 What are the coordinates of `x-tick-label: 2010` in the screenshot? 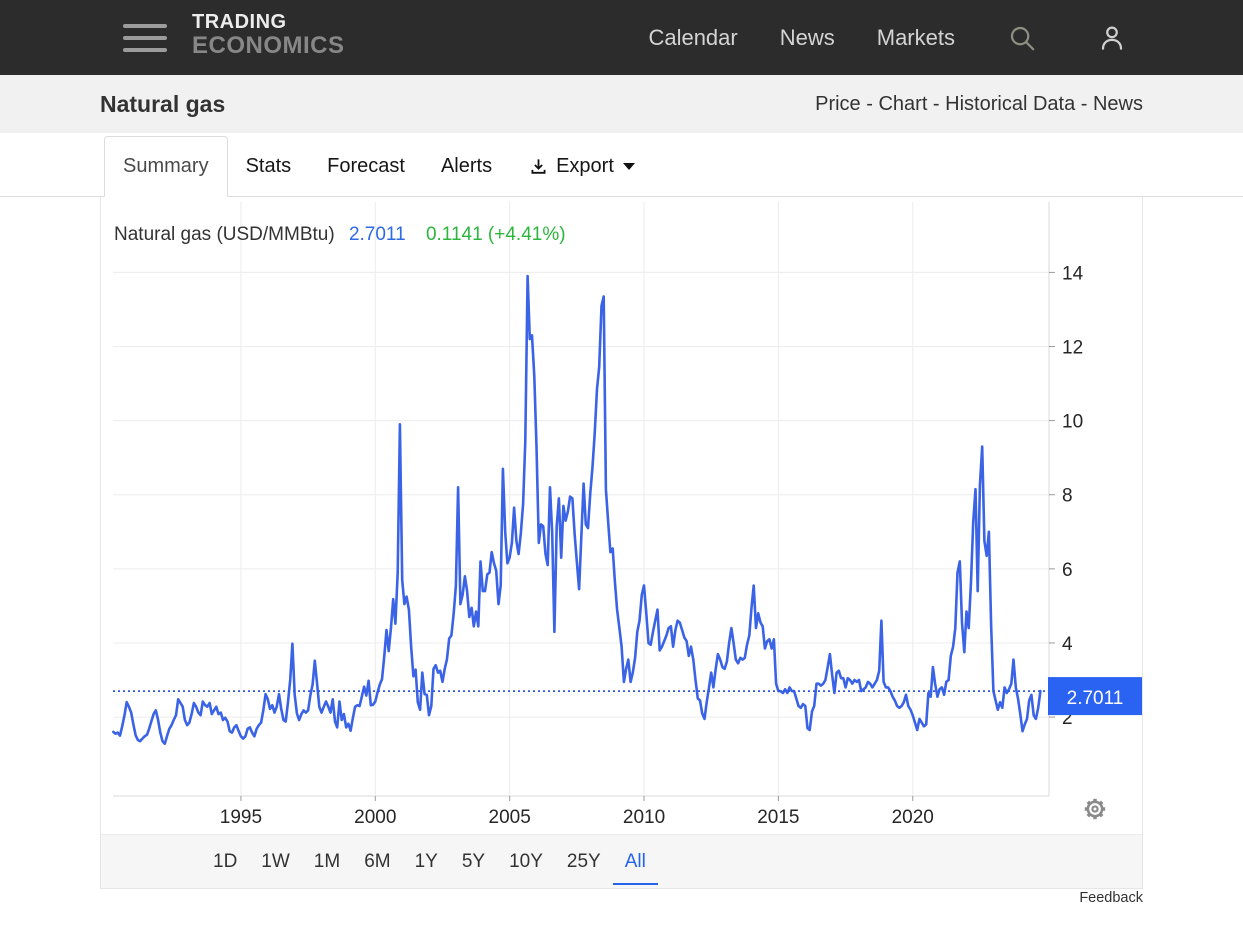 It's located at (644, 817).